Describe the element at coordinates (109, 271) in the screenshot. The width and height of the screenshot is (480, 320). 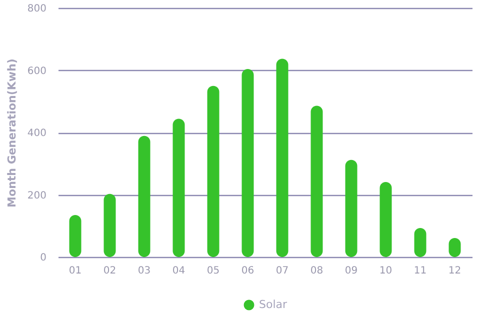
I see `x-tick-label: 02` at that location.